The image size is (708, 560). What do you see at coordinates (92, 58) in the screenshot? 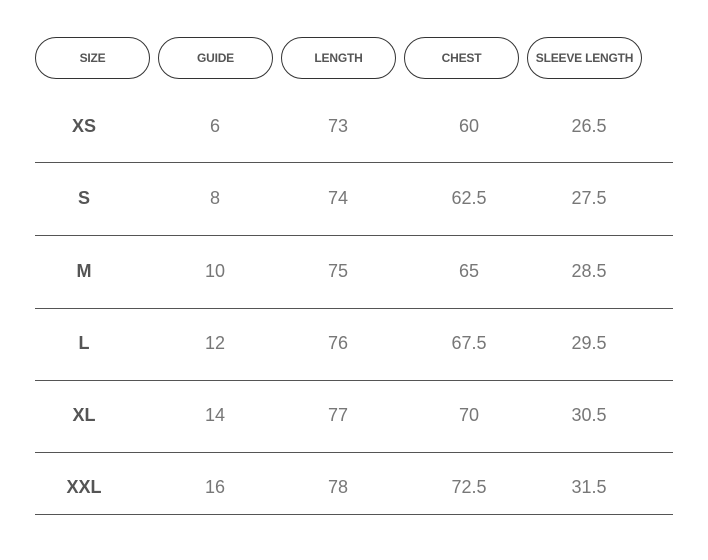
I see `column-header: SIZE` at bounding box center [92, 58].